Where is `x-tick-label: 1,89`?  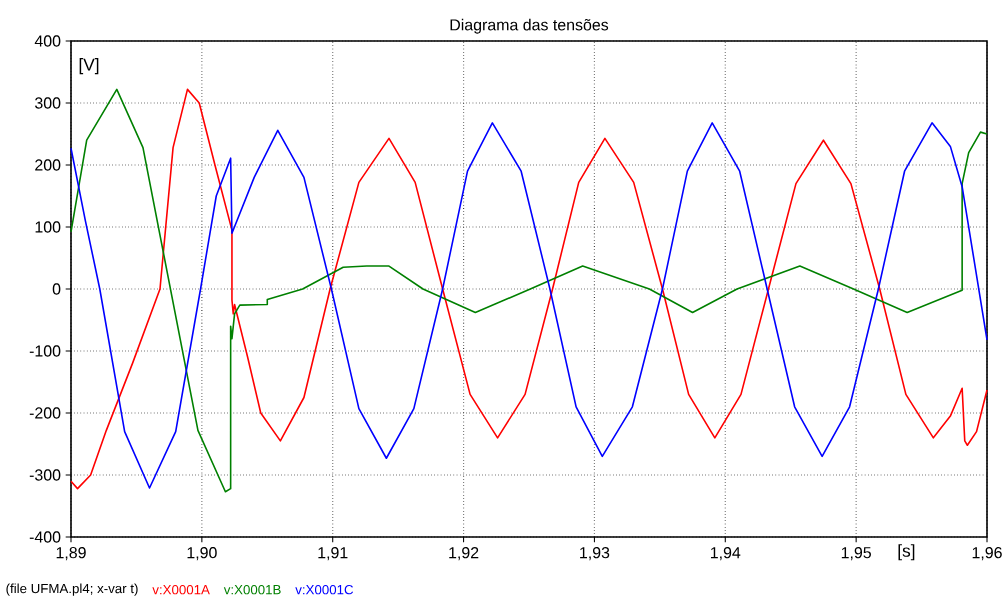
x-tick-label: 1,89 is located at coordinates (71, 554).